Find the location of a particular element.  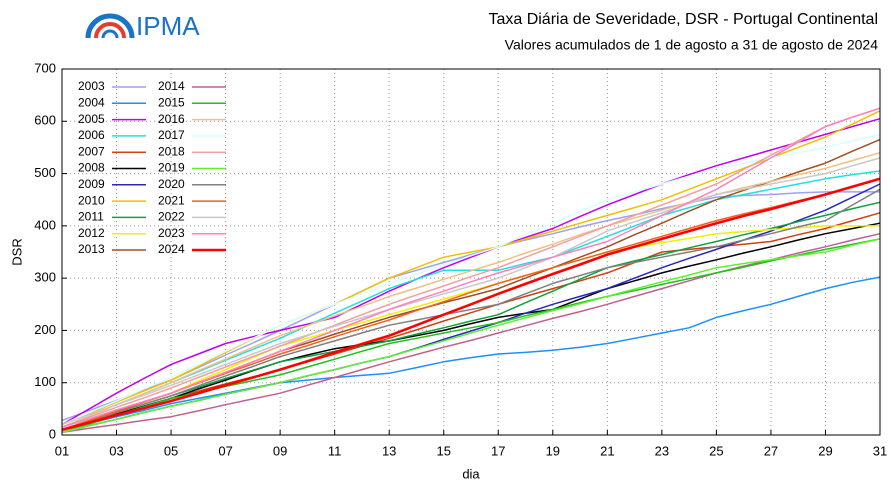

x-tick-label: 19 is located at coordinates (553, 450).